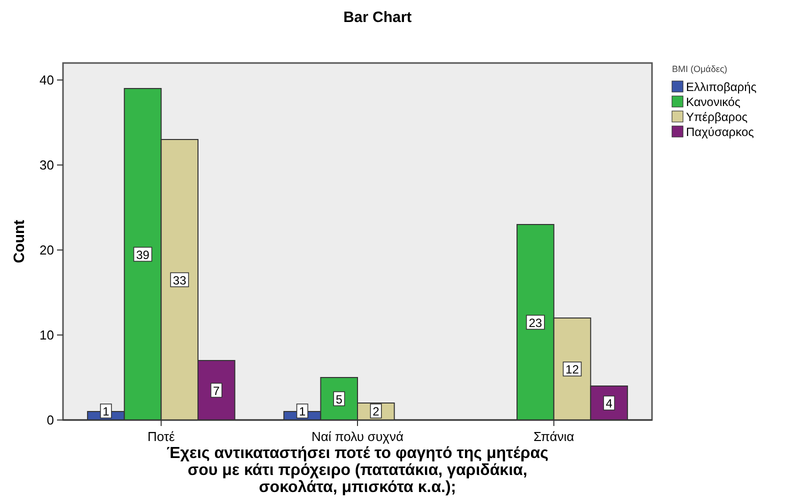  I want to click on legend-label: Υπέρβαρος, so click(717, 117).